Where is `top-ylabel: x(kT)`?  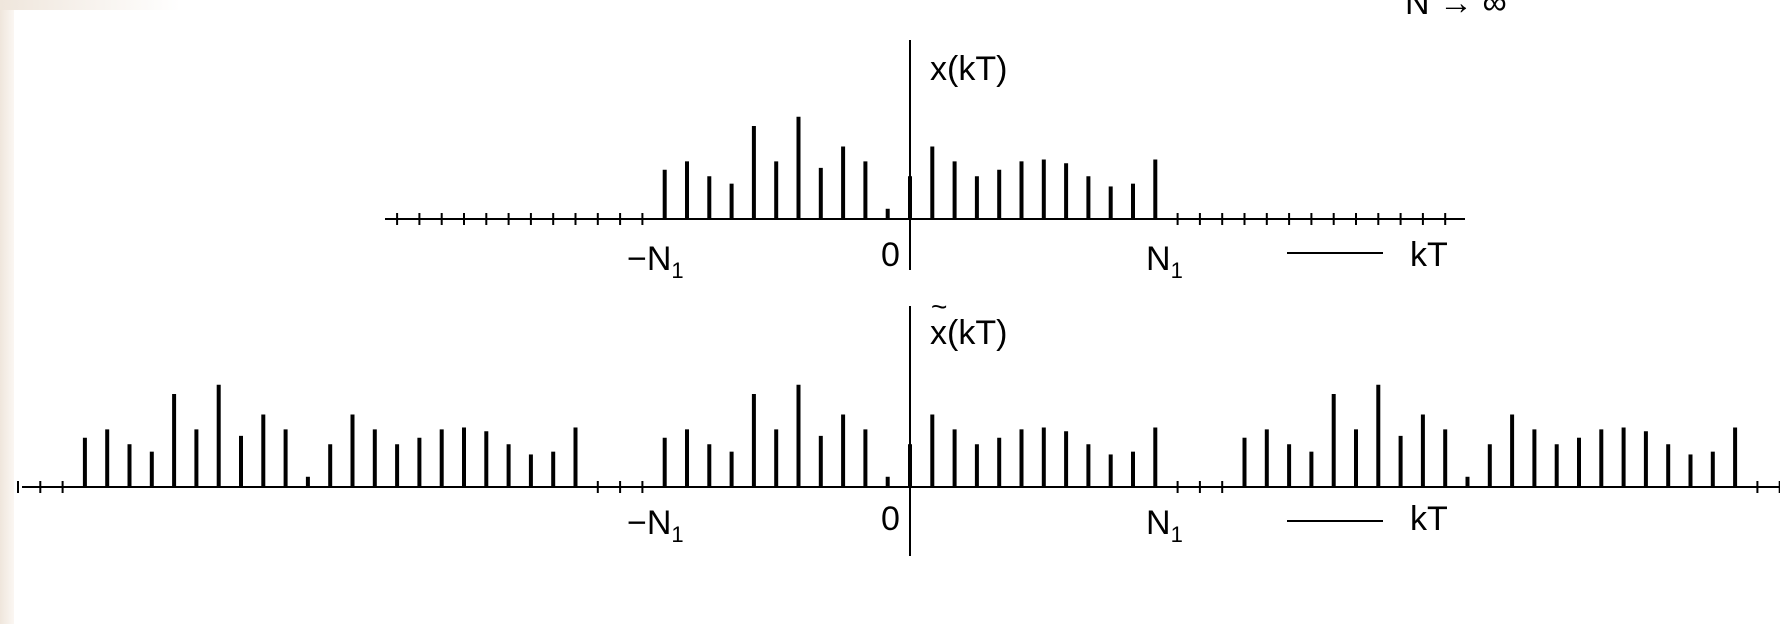 top-ylabel: x(kT) is located at coordinates (968, 69).